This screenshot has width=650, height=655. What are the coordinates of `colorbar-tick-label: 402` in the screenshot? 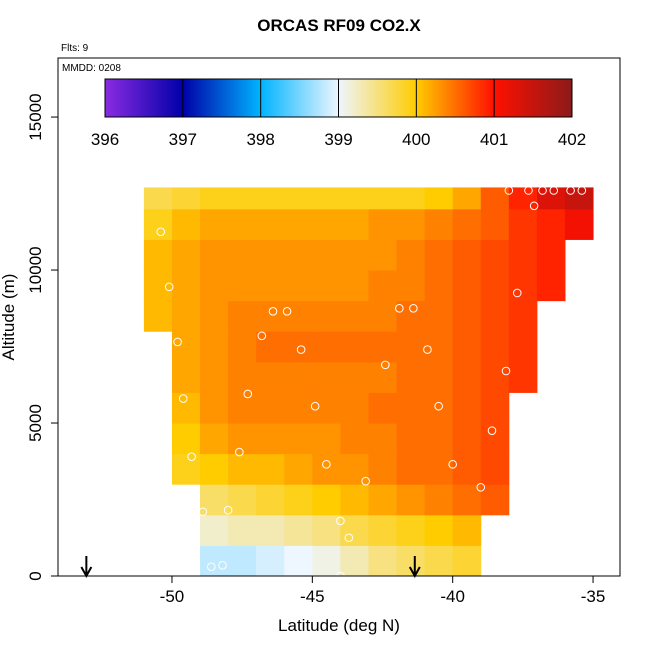 It's located at (572, 139).